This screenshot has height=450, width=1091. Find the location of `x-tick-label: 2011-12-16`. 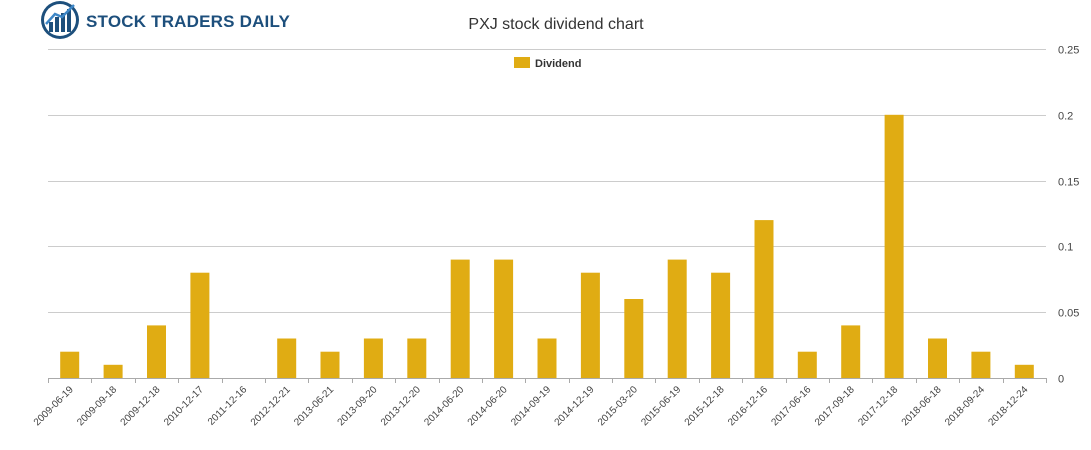

x-tick-label: 2011-12-16 is located at coordinates (228, 406).